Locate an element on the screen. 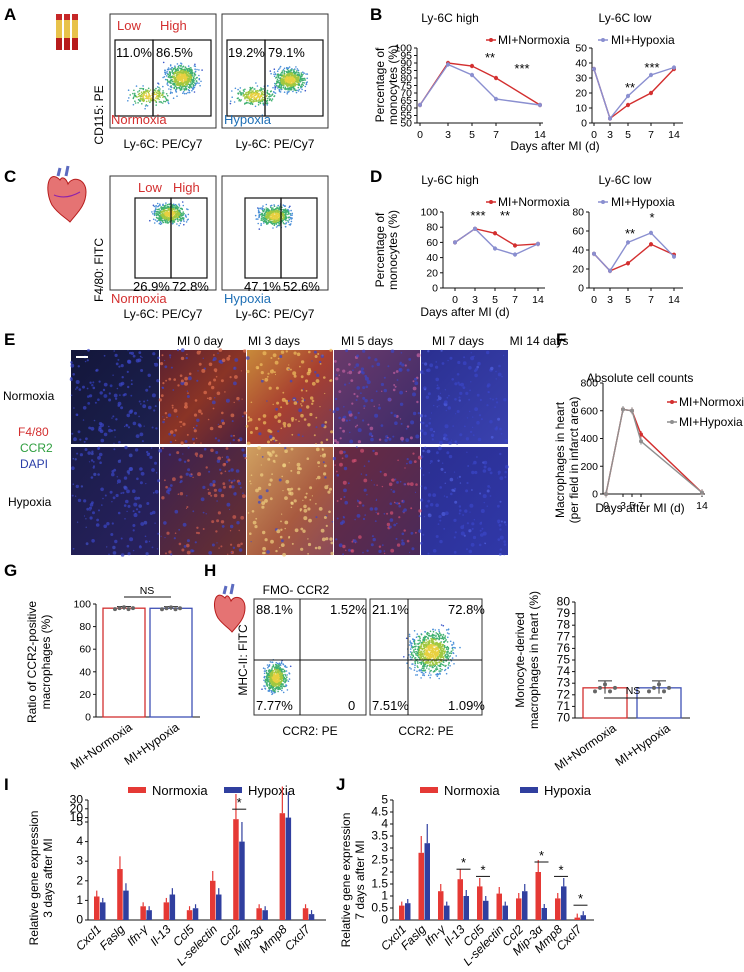 This screenshot has width=744, height=972. y-tick-label: 50 is located at coordinates (581, 49).